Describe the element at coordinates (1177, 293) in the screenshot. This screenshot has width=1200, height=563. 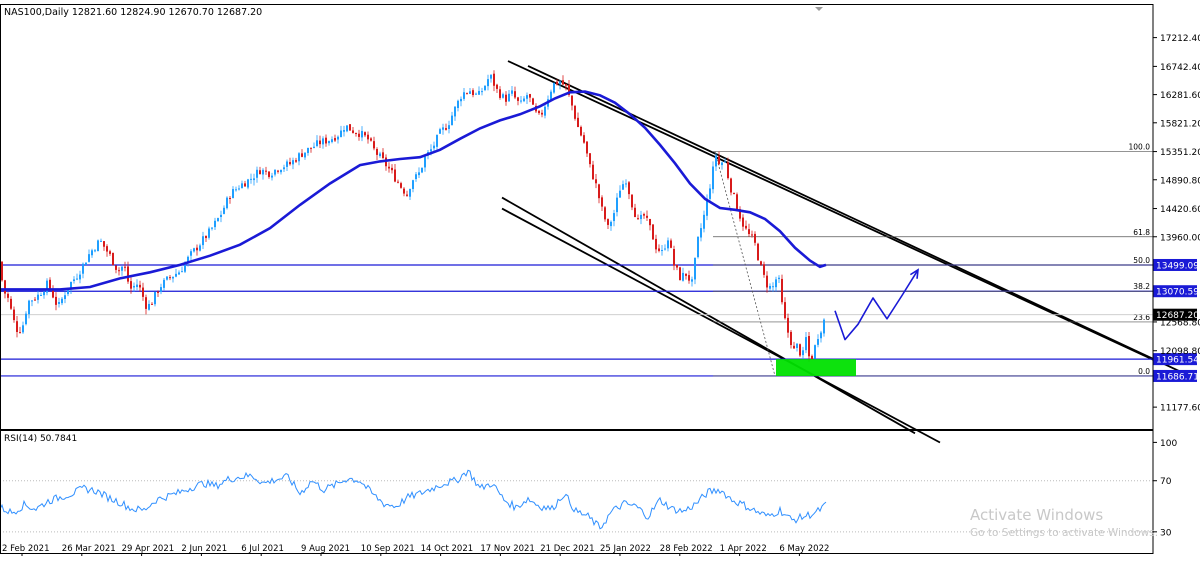
I see `level-price-label: 13070.59` at that location.